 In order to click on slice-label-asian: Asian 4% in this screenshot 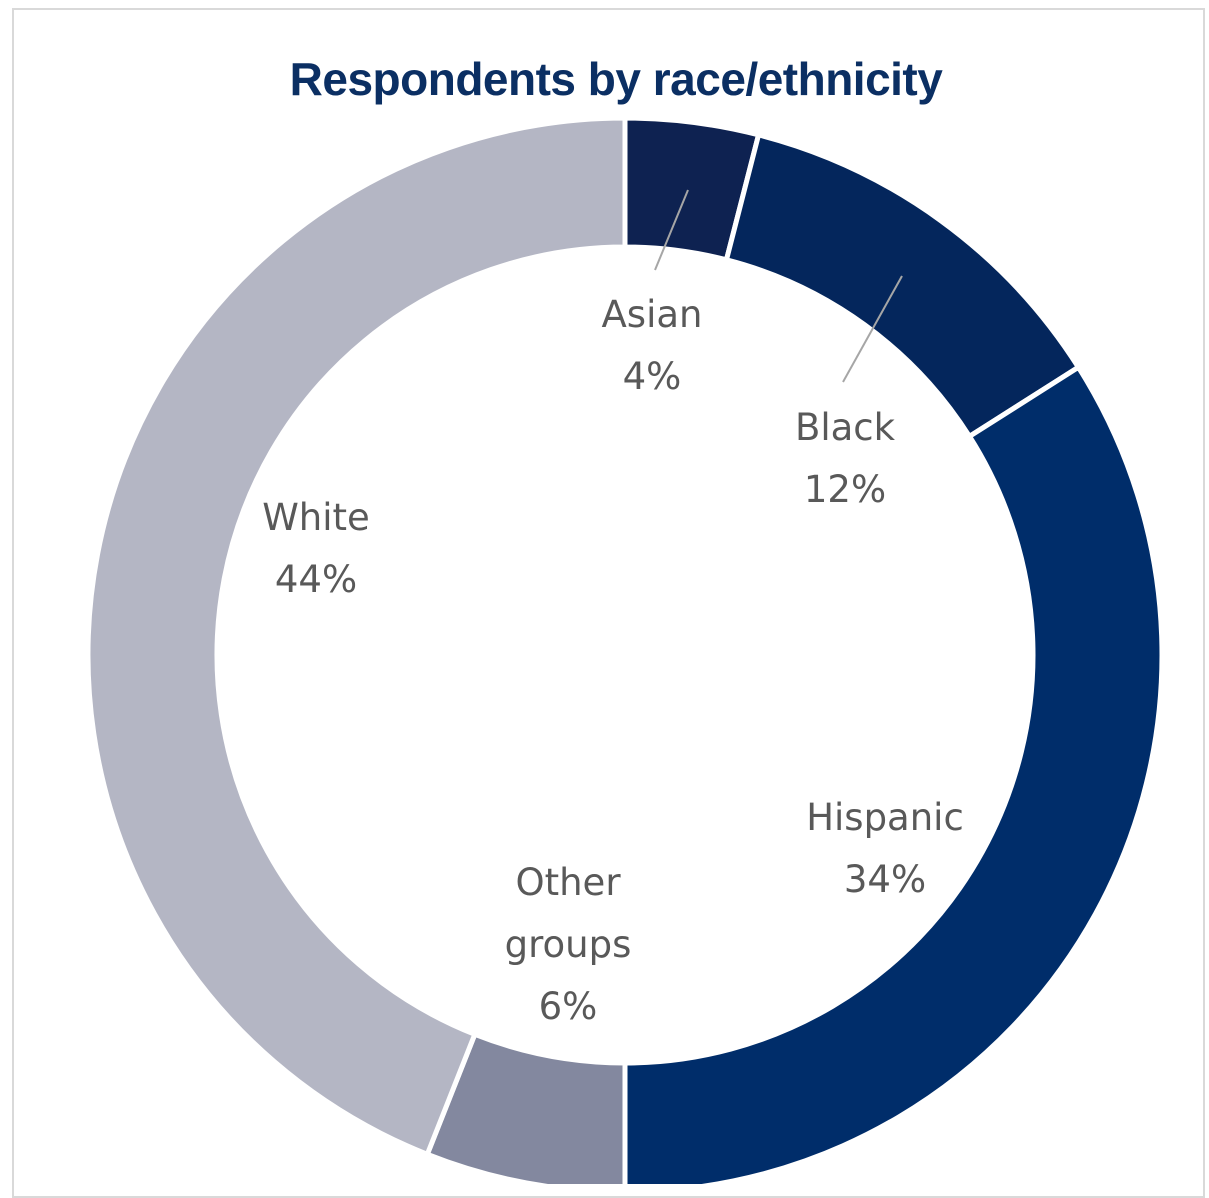, I will do `click(652, 345)`.